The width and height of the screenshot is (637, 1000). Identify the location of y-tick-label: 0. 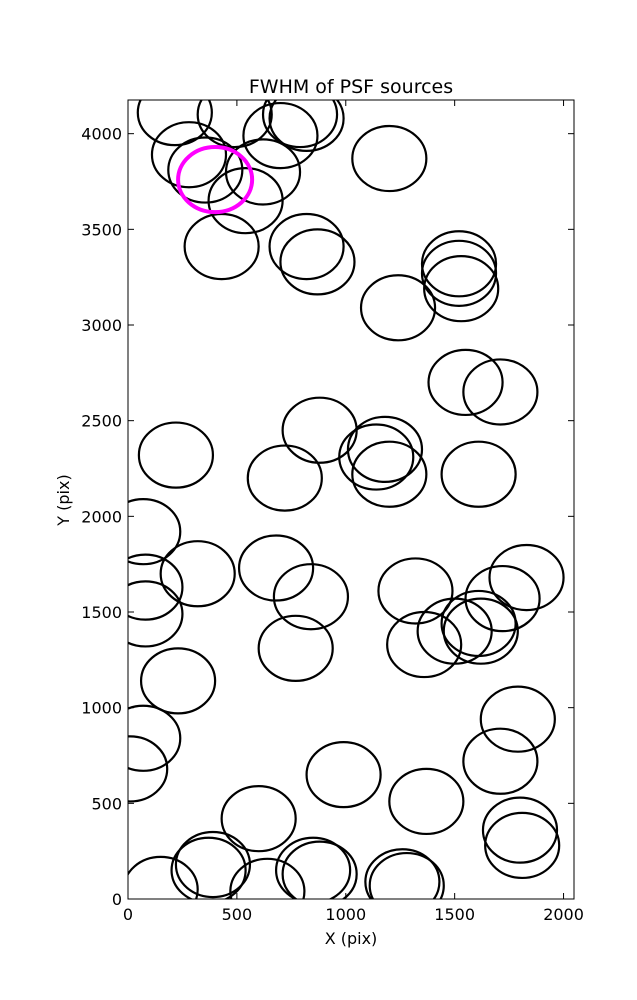
(117, 899).